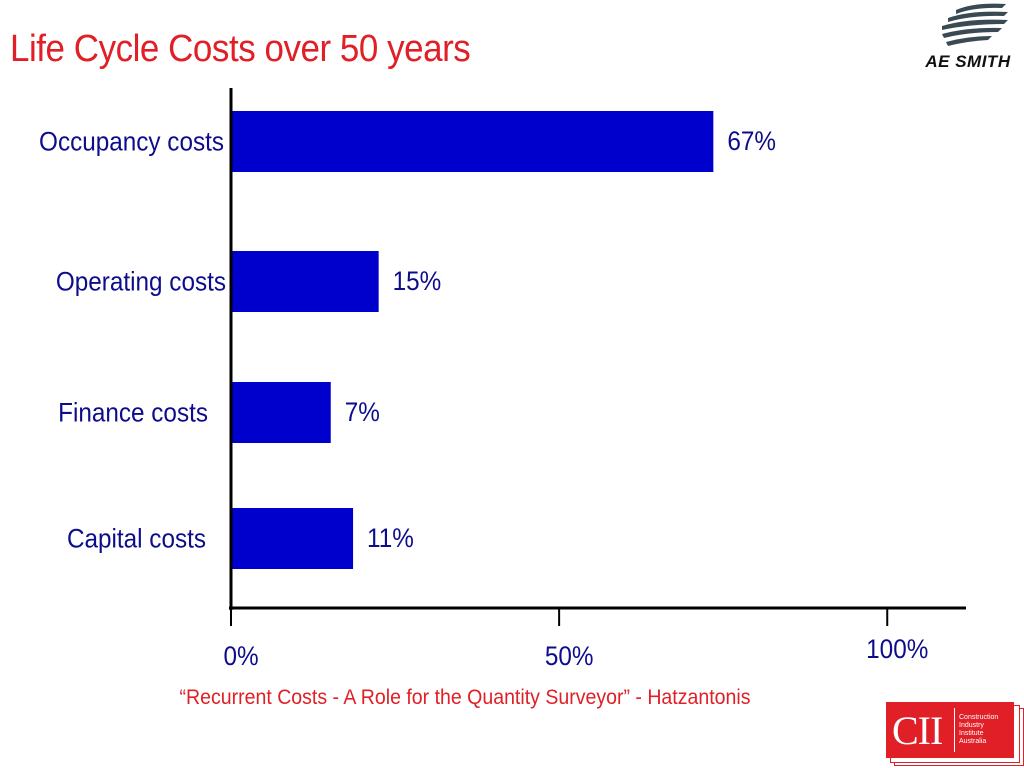 This screenshot has height=768, width=1024. What do you see at coordinates (472, 141) in the screenshot?
I see `bar-occupancy-costs` at bounding box center [472, 141].